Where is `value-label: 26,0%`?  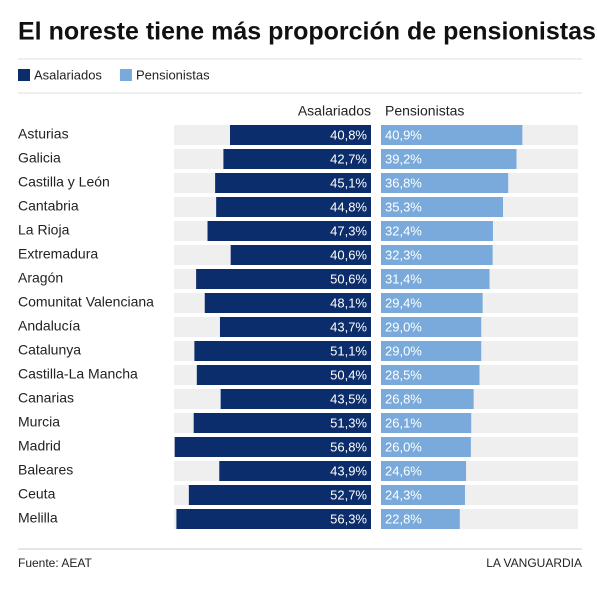
value-label: 26,0% is located at coordinates (403, 446).